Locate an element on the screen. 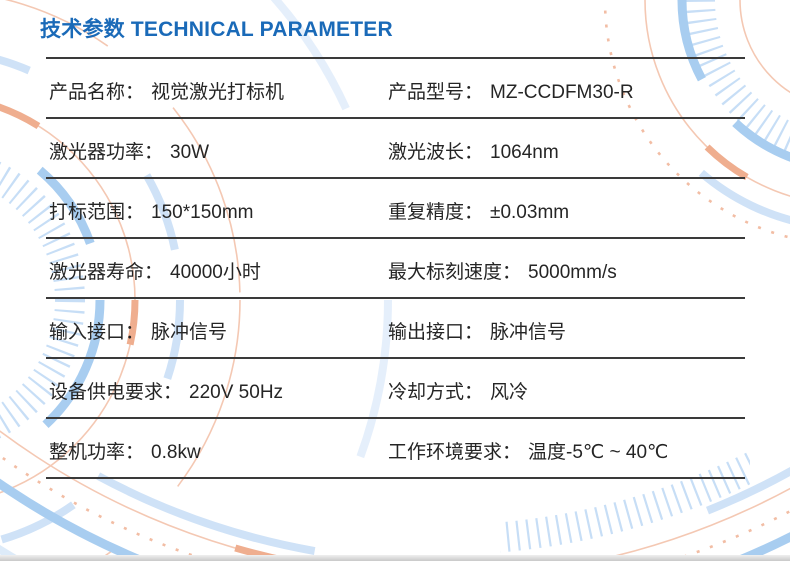 The width and height of the screenshot is (790, 561). spec-label: 最大标刻速度 is located at coordinates (445, 272).